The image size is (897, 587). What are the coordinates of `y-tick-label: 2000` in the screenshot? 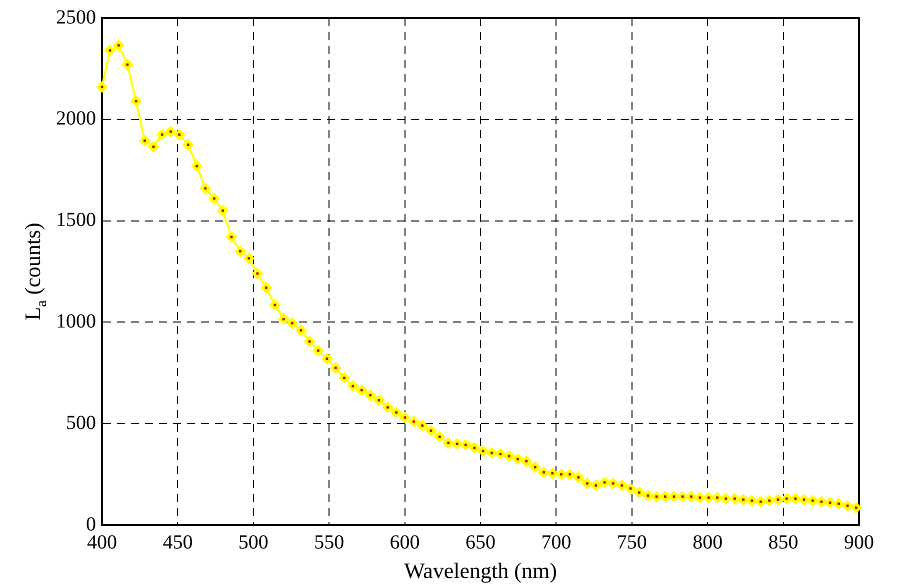 It's located at (76, 119).